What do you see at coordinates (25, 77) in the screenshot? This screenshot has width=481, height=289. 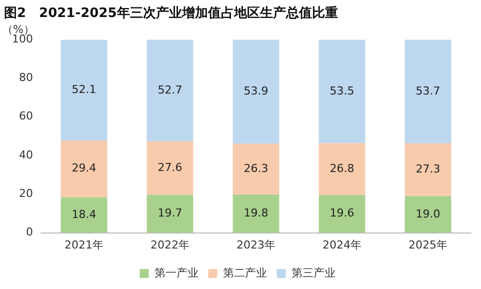 I see `y-tick-label: 80` at bounding box center [25, 77].